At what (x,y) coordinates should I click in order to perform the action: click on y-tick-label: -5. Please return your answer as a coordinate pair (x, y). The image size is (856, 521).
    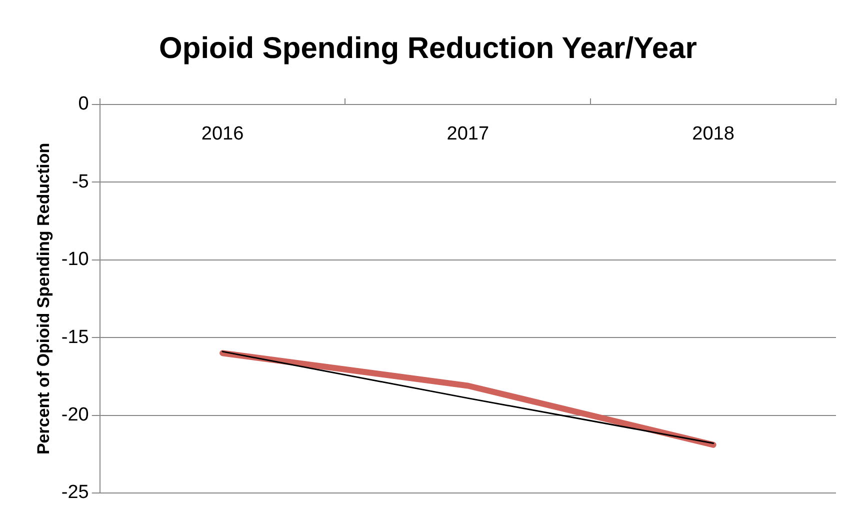
    Looking at the image, I should click on (80, 181).